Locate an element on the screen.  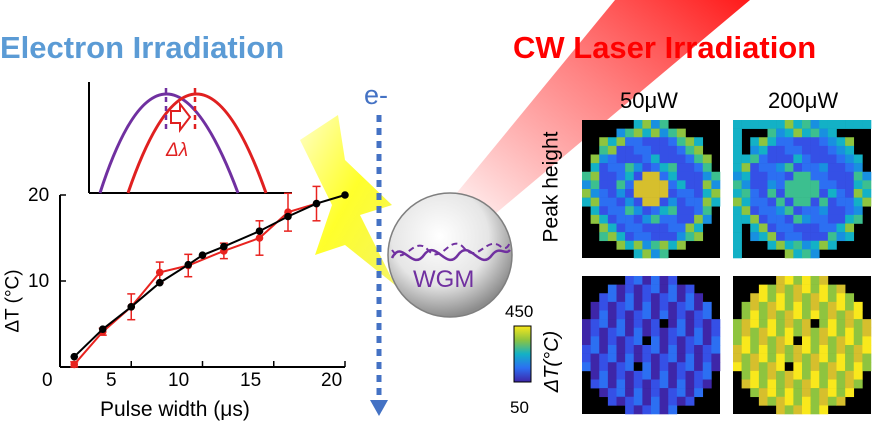
colorbar-max-label: 450 is located at coordinates (519, 311).